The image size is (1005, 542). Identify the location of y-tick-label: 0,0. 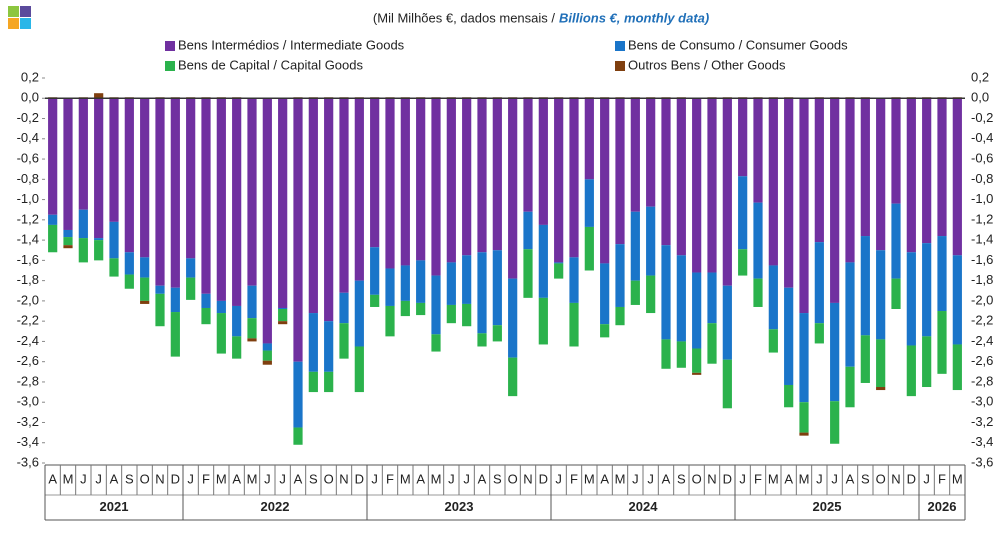
(30, 97).